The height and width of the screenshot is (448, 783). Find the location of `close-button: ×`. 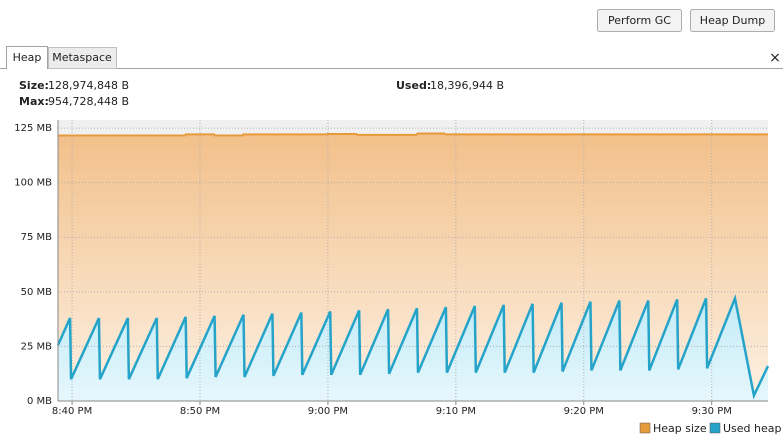

close-button: × is located at coordinates (775, 58).